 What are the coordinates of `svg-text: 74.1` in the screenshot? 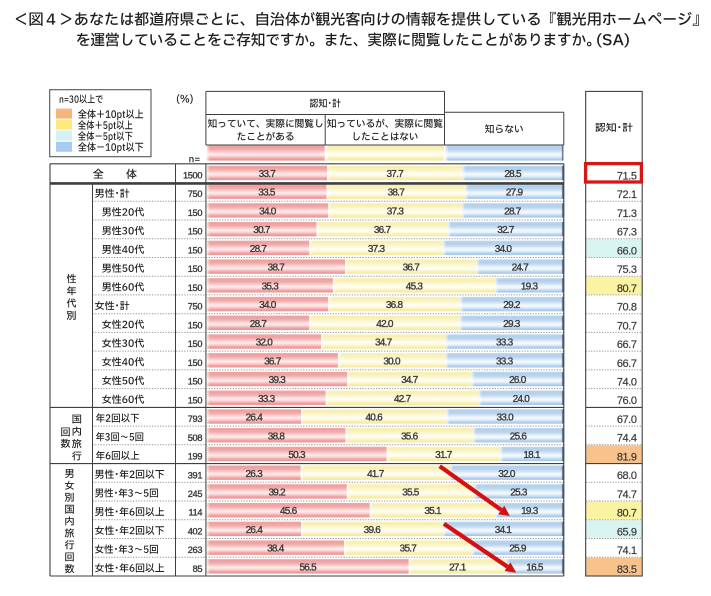 It's located at (627, 551).